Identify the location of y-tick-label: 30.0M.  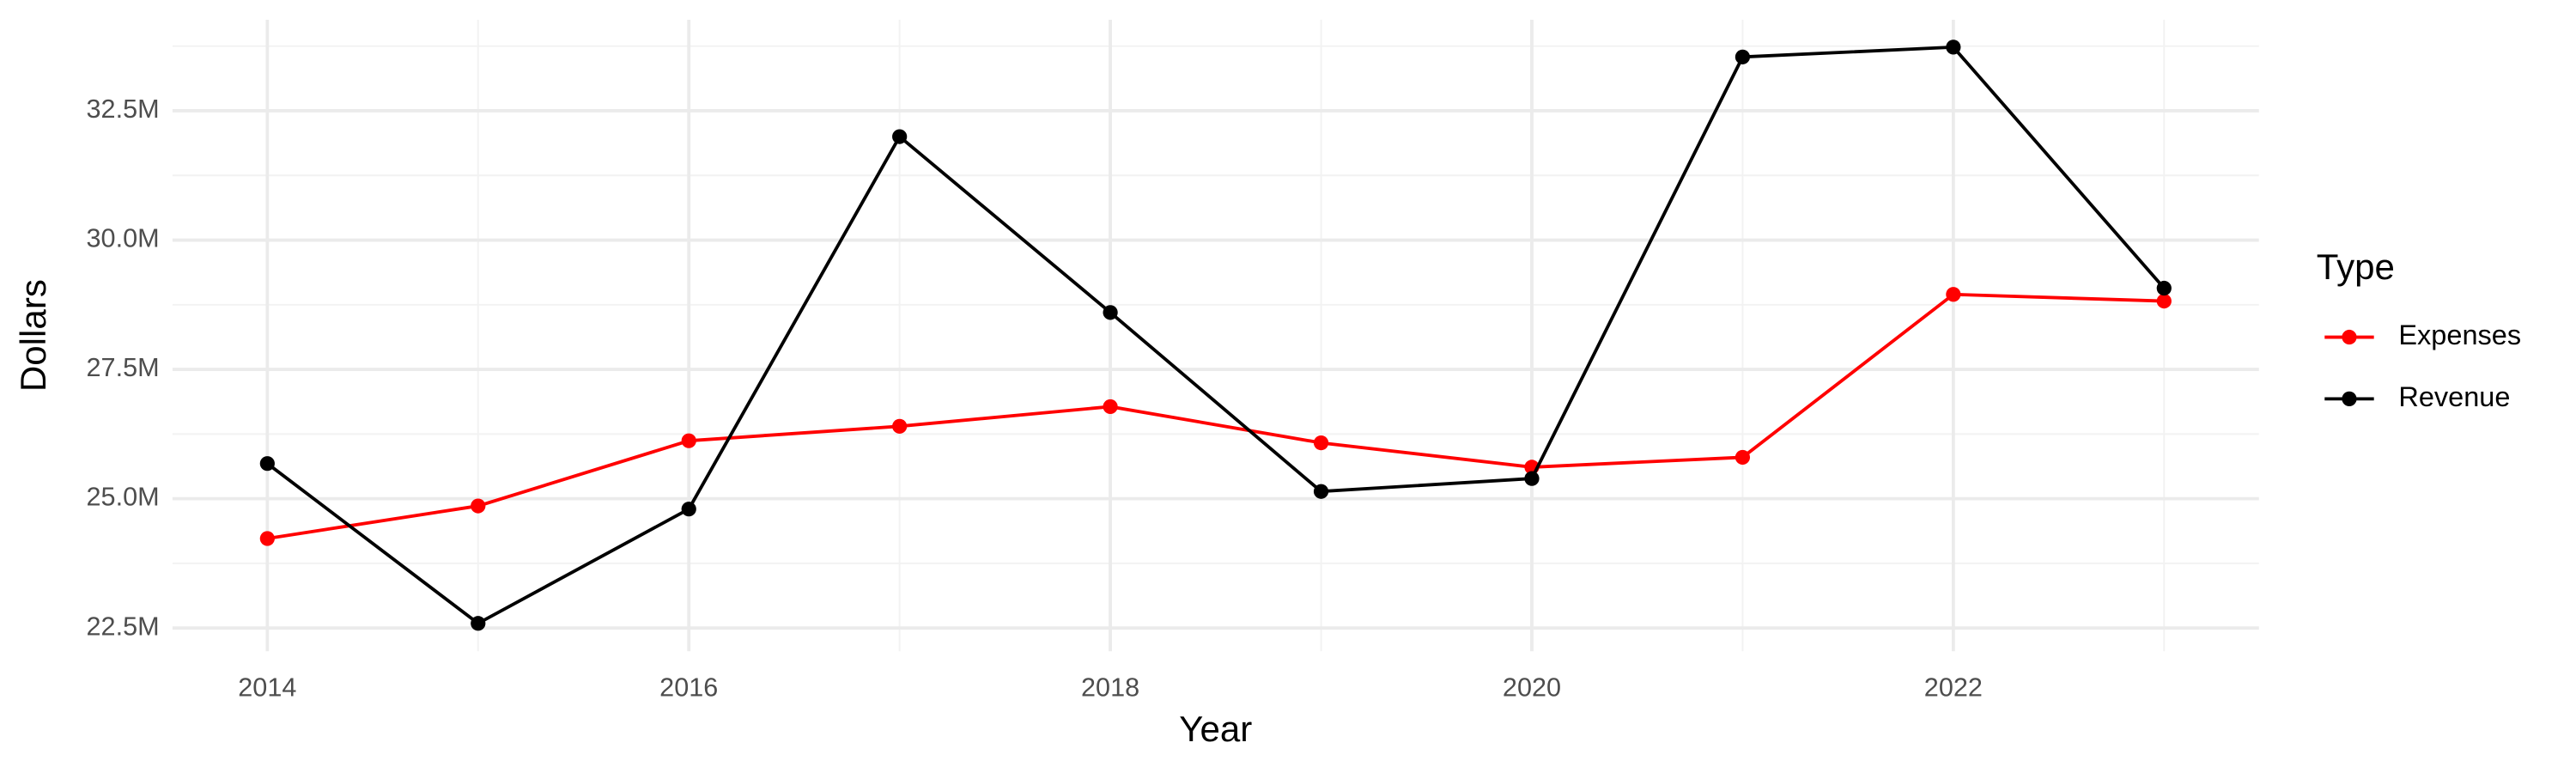
(123, 239).